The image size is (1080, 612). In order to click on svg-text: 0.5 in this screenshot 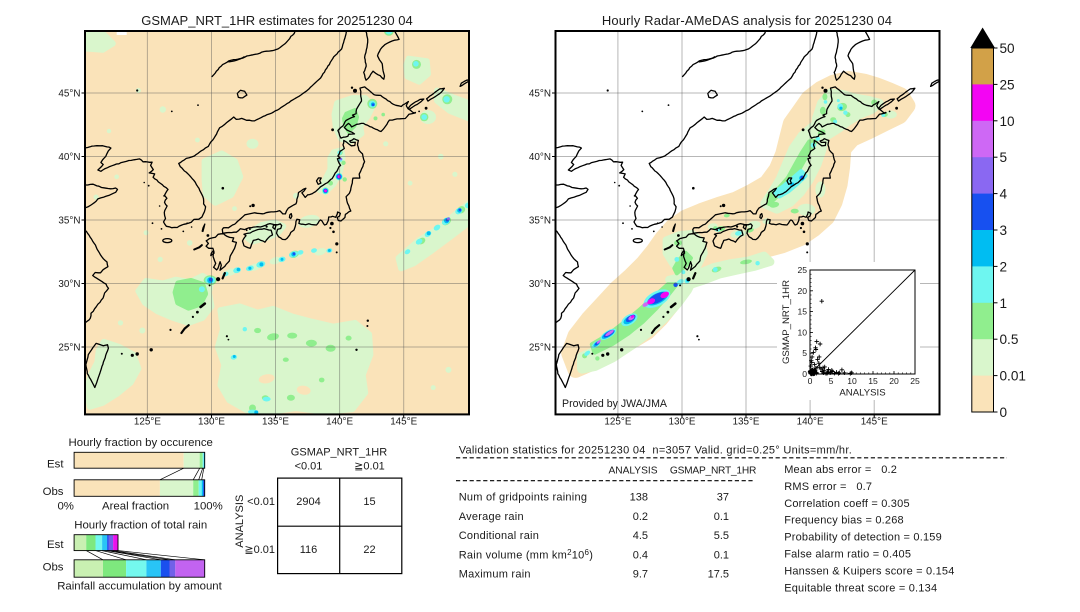, I will do `click(1009, 339)`.